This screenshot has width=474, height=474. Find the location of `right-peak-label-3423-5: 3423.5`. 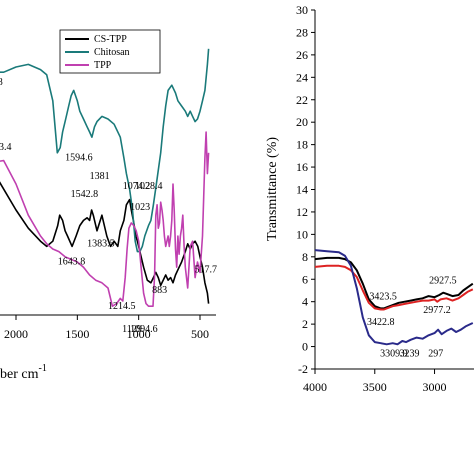

right-peak-label-3423-5: 3423.5 is located at coordinates (383, 296).